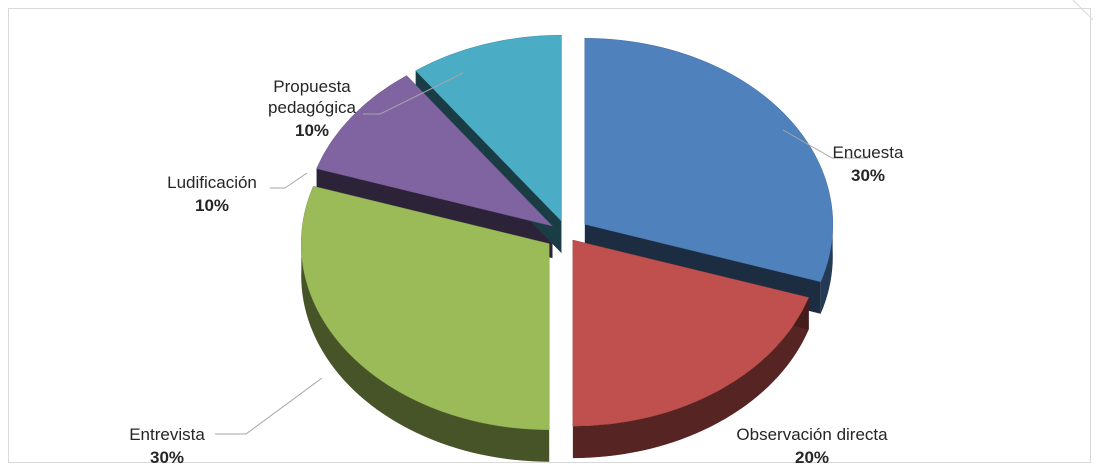 The image size is (1100, 472). Describe the element at coordinates (212, 205) in the screenshot. I see `slice-percent-3: 10%` at that location.